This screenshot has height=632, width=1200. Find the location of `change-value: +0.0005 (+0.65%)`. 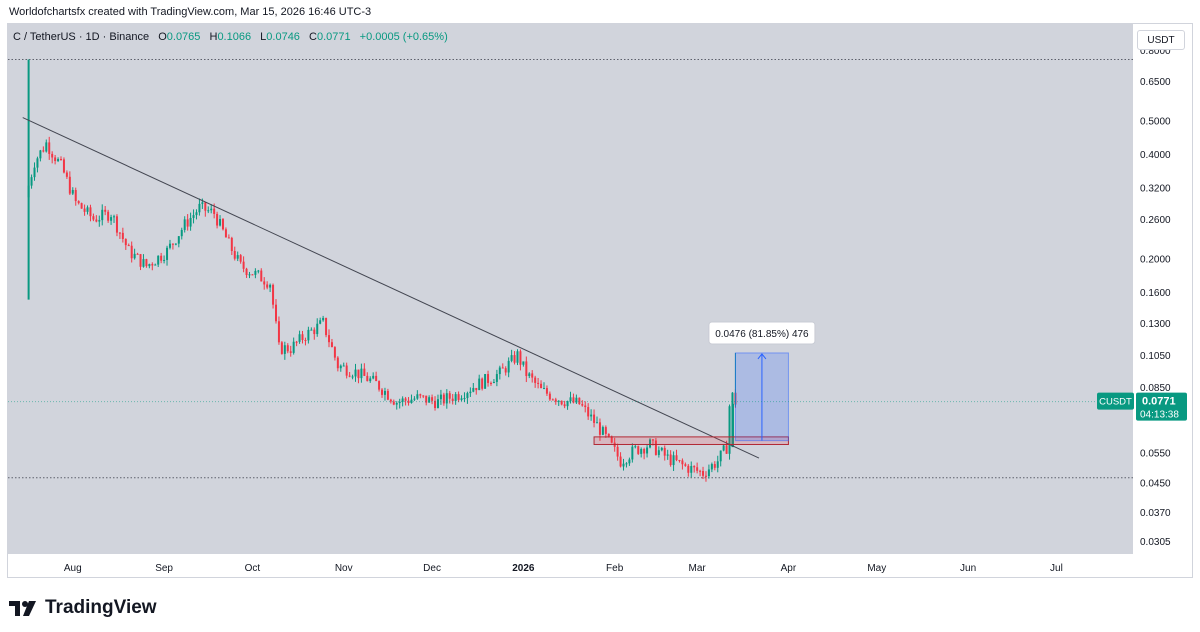

change-value: +0.0005 (+0.65%) is located at coordinates (403, 37).